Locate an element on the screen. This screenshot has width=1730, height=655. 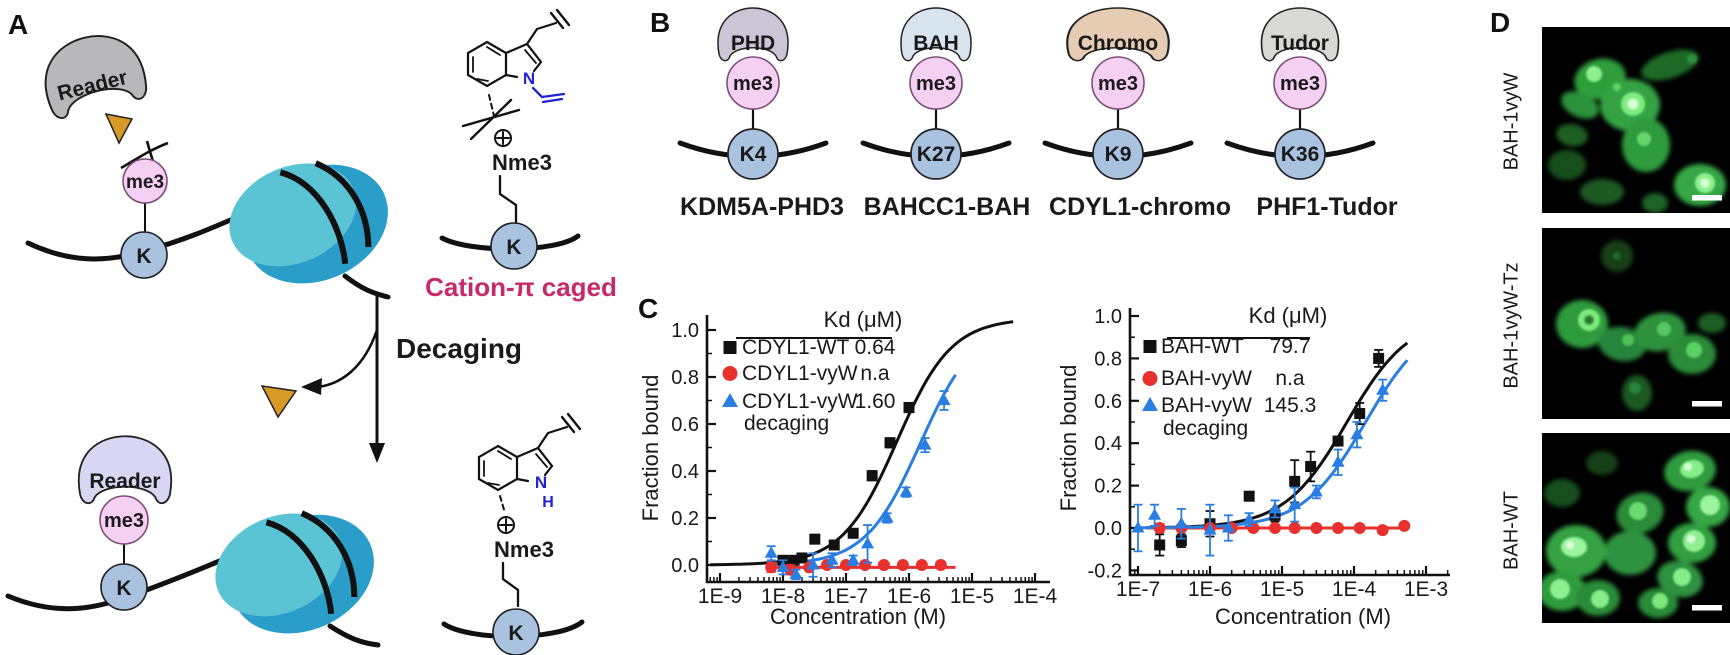
decaged-structure: N H Nme3 K is located at coordinates (513, 533).